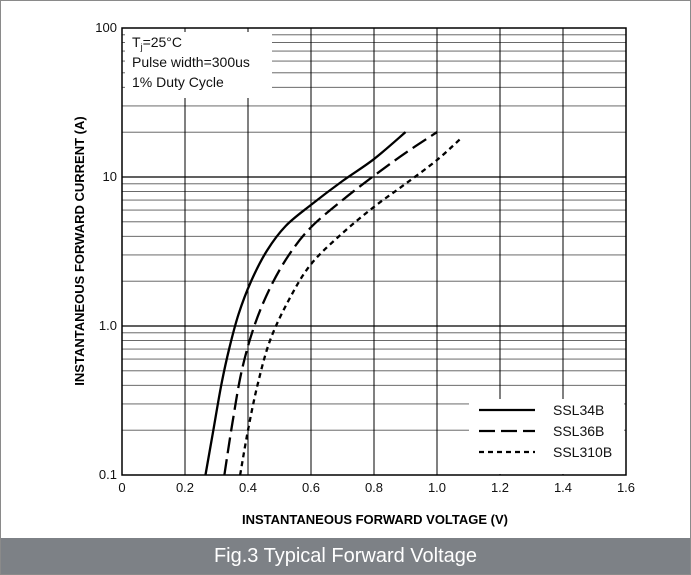 The image size is (691, 575). Describe the element at coordinates (248, 487) in the screenshot. I see `x-tick-label: 0.4` at that location.